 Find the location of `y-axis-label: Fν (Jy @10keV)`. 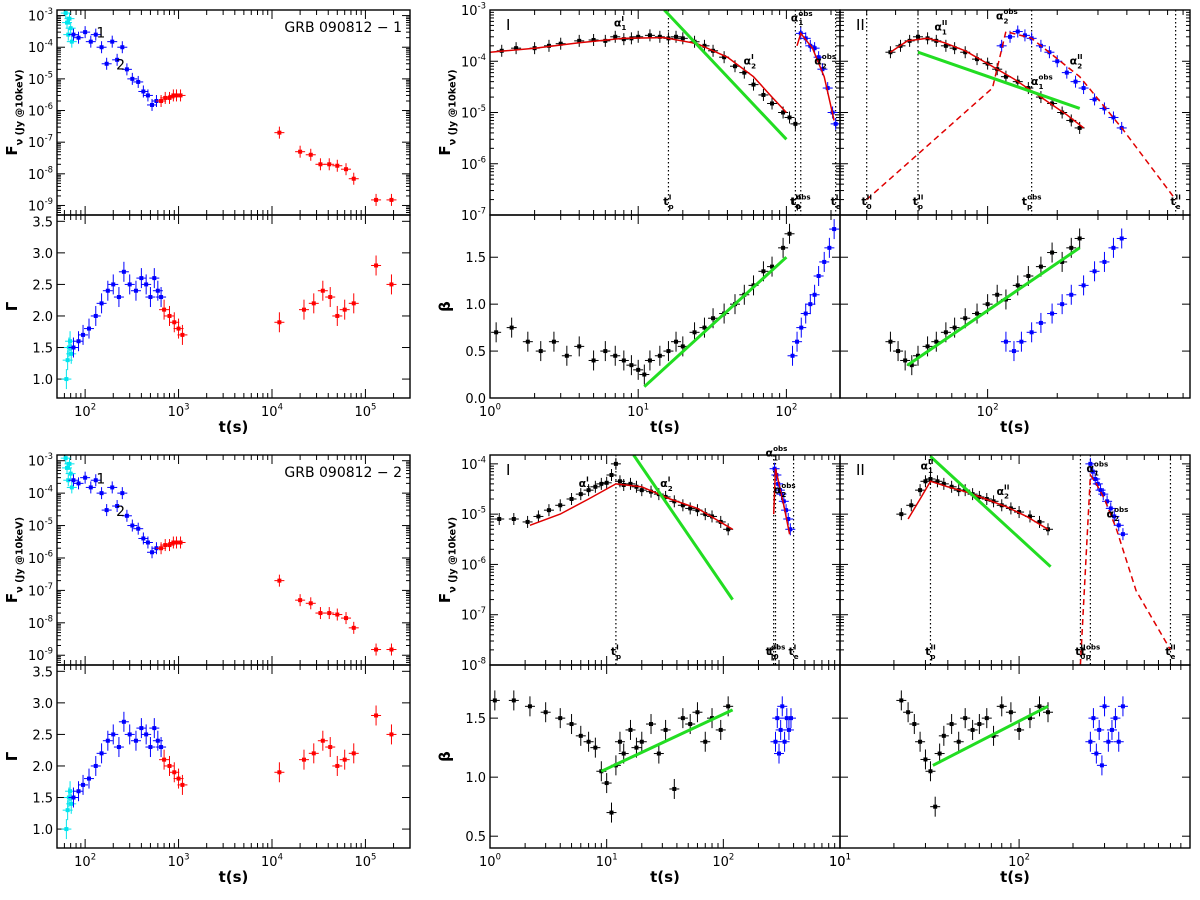

y-axis-label: Fν (Jy @10keV) is located at coordinates (447, 112).